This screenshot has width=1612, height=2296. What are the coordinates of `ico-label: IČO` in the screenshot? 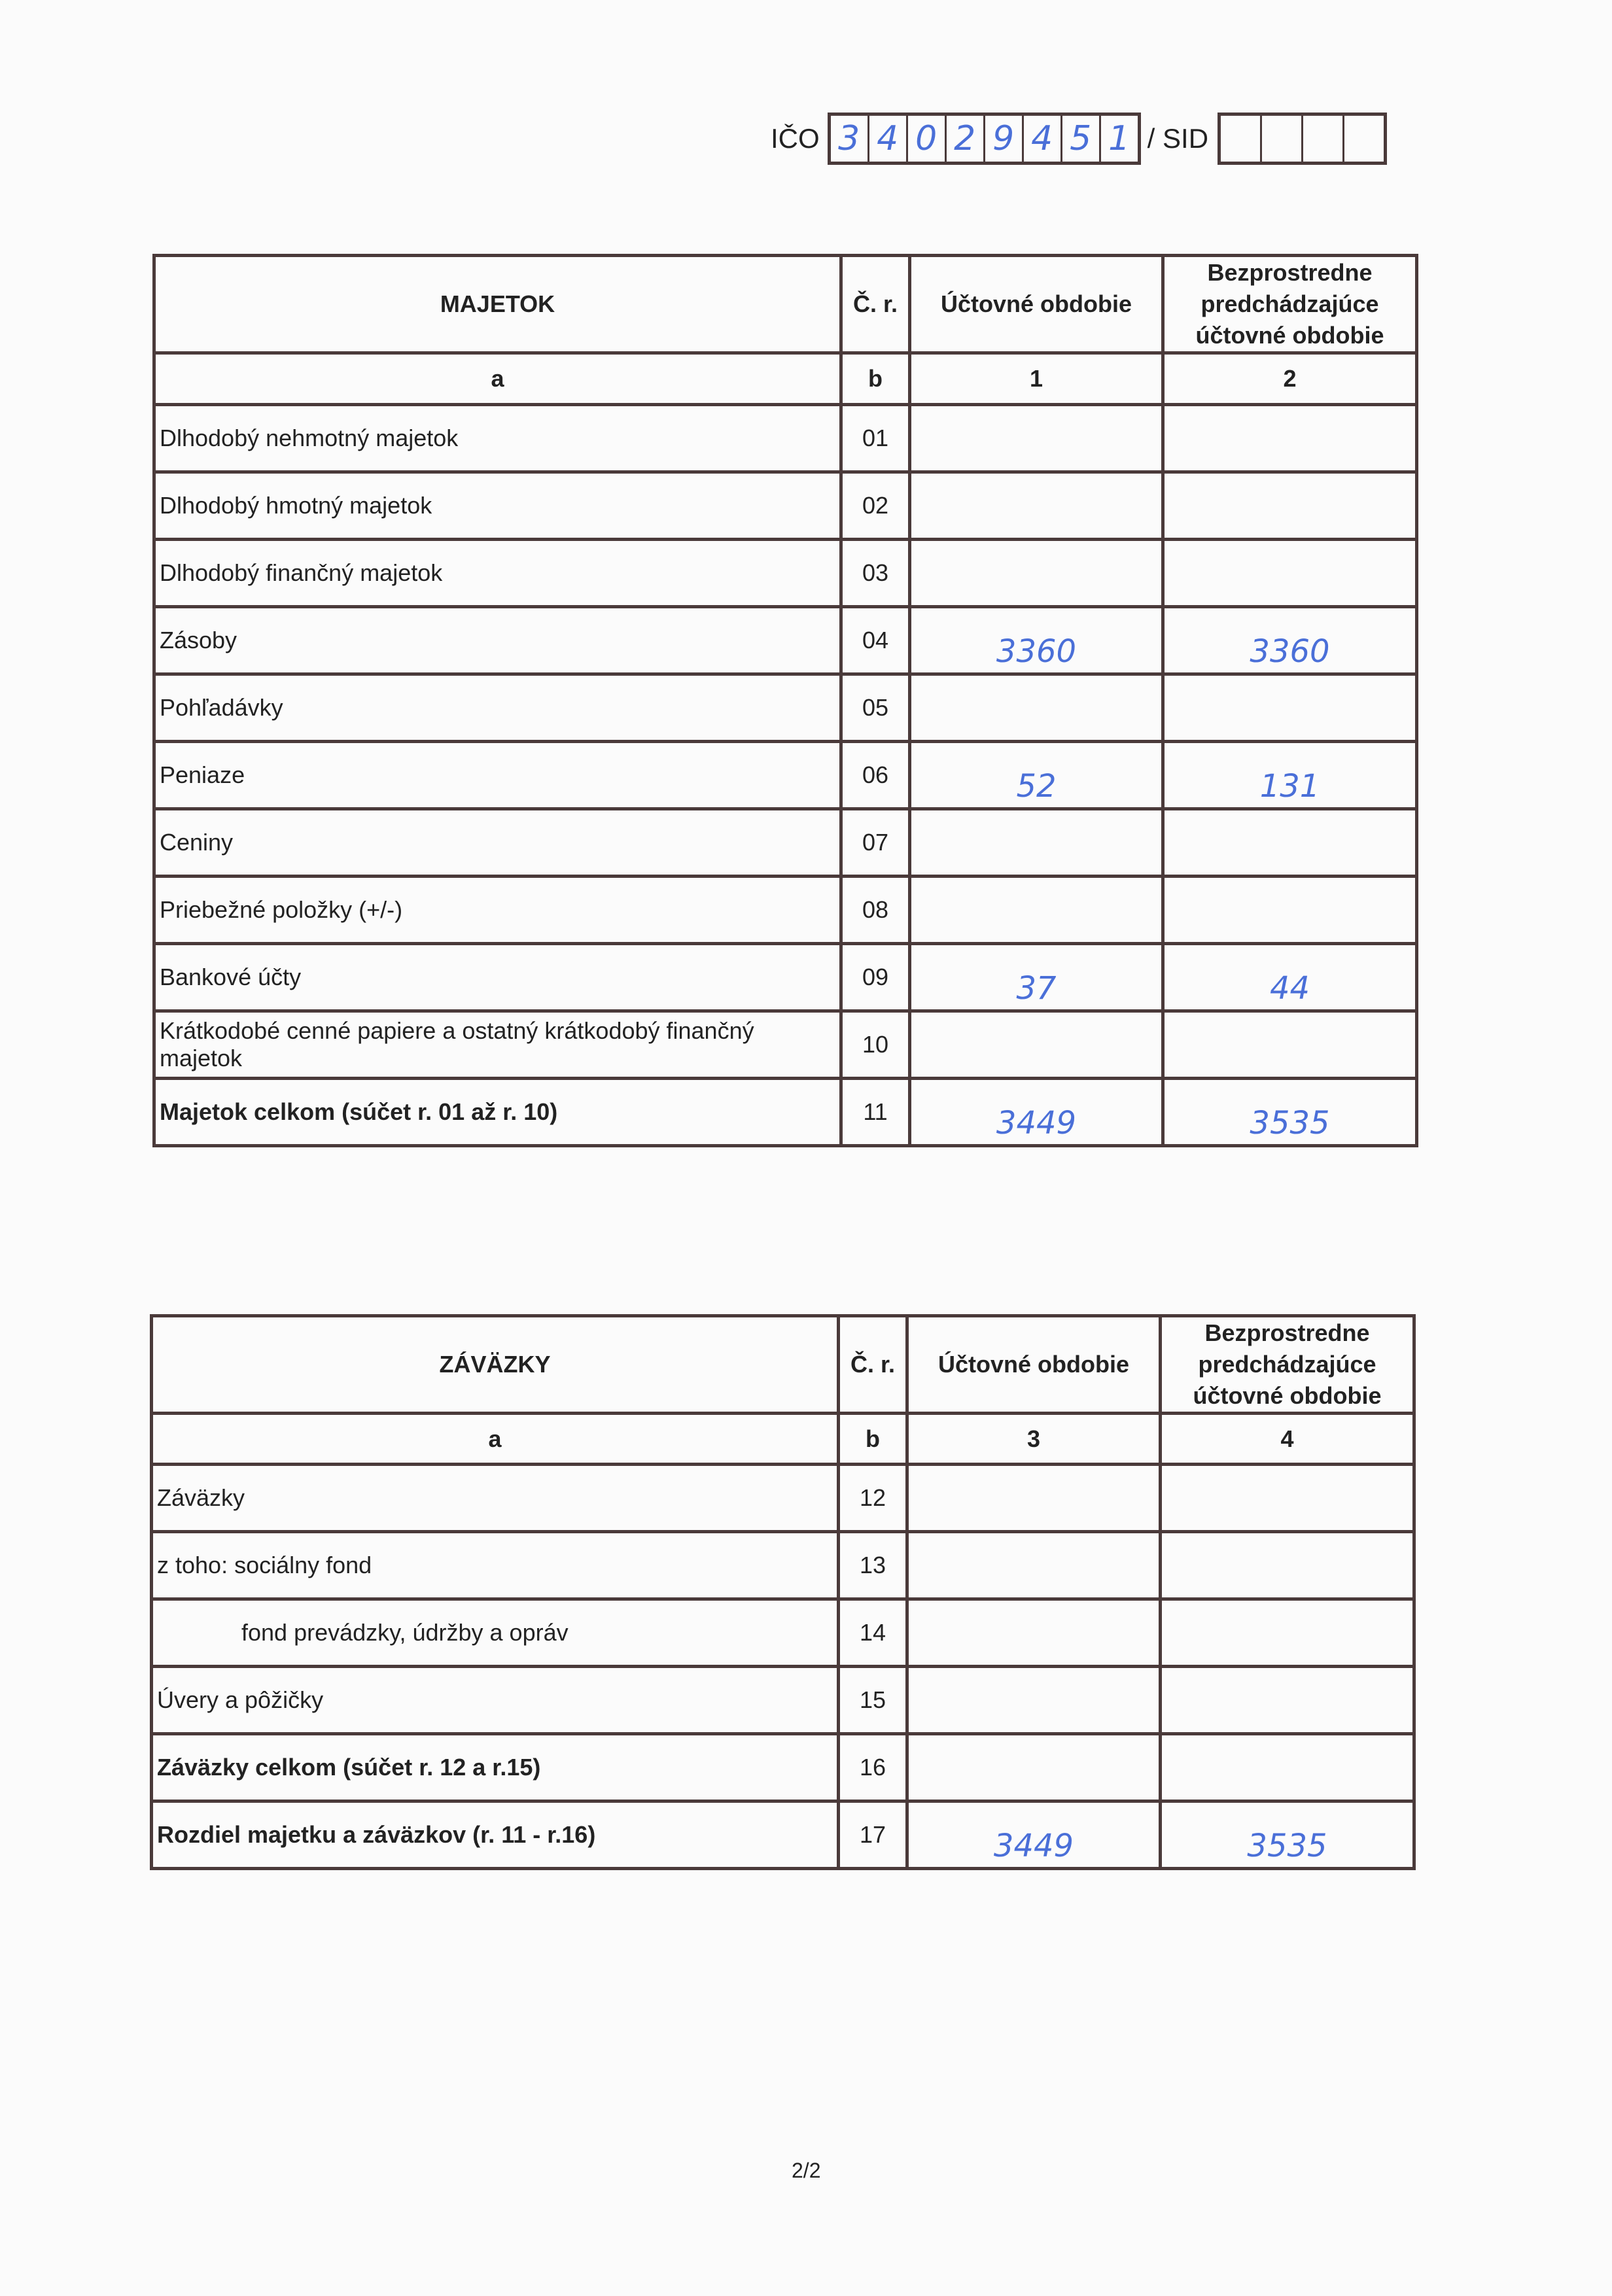 It's located at (795, 138).